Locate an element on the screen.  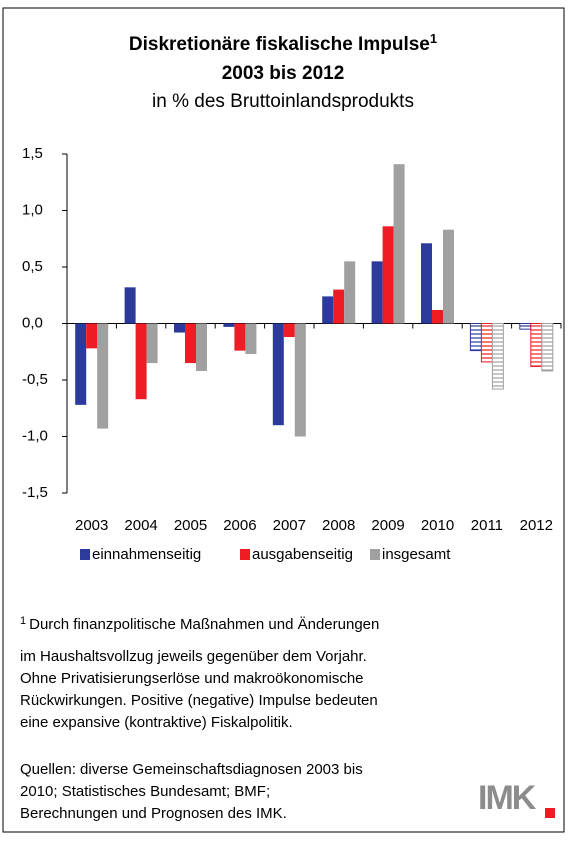
y-tick-label: -1,0 is located at coordinates (35, 435).